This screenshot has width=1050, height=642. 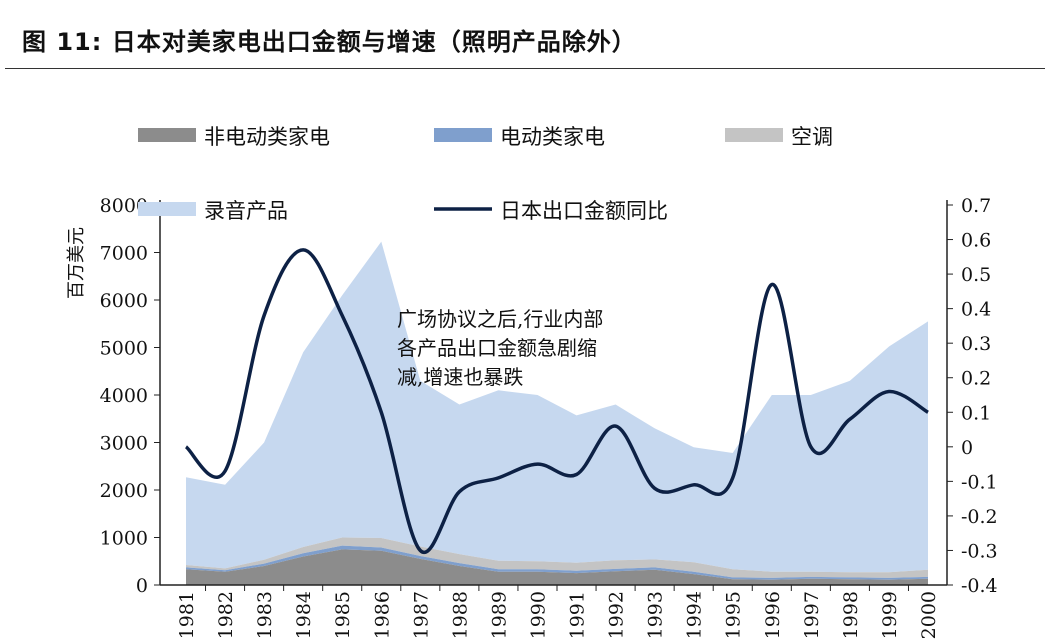 I want to click on legend-item: 电动类家电, so click(x=519, y=137).